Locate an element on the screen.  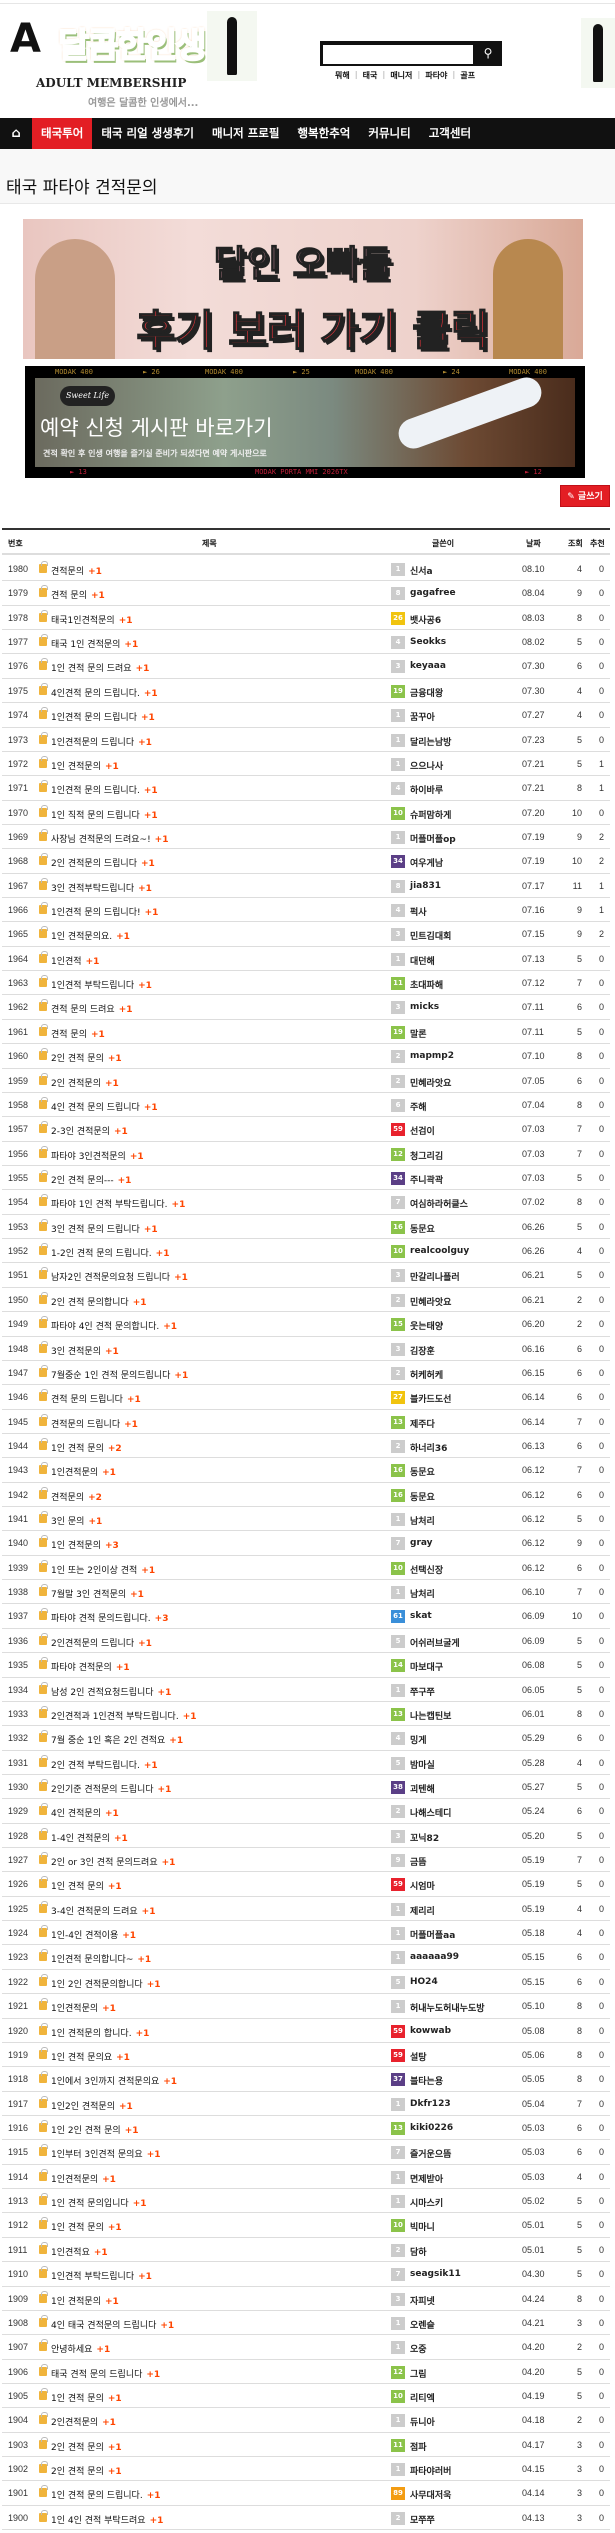
table-row: 1902 2인 견적 문의 +1 1 파타야러버 04.15 3 0 is located at coordinates (306, 2469).